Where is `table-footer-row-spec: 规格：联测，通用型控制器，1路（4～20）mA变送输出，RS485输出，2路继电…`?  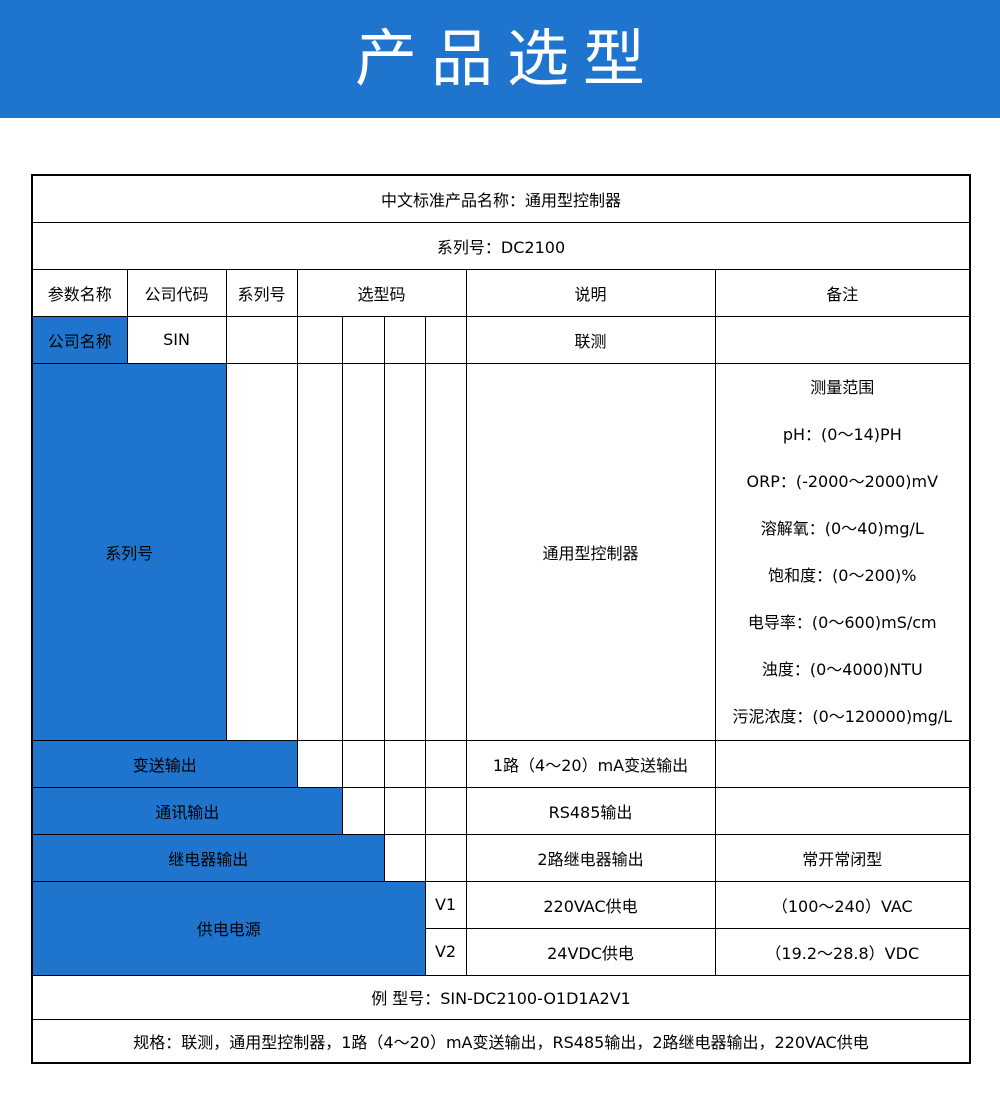 table-footer-row-spec: 规格：联测，通用型控制器，1路（4～20）mA变送输出，RS485输出，2路继电… is located at coordinates (501, 1041).